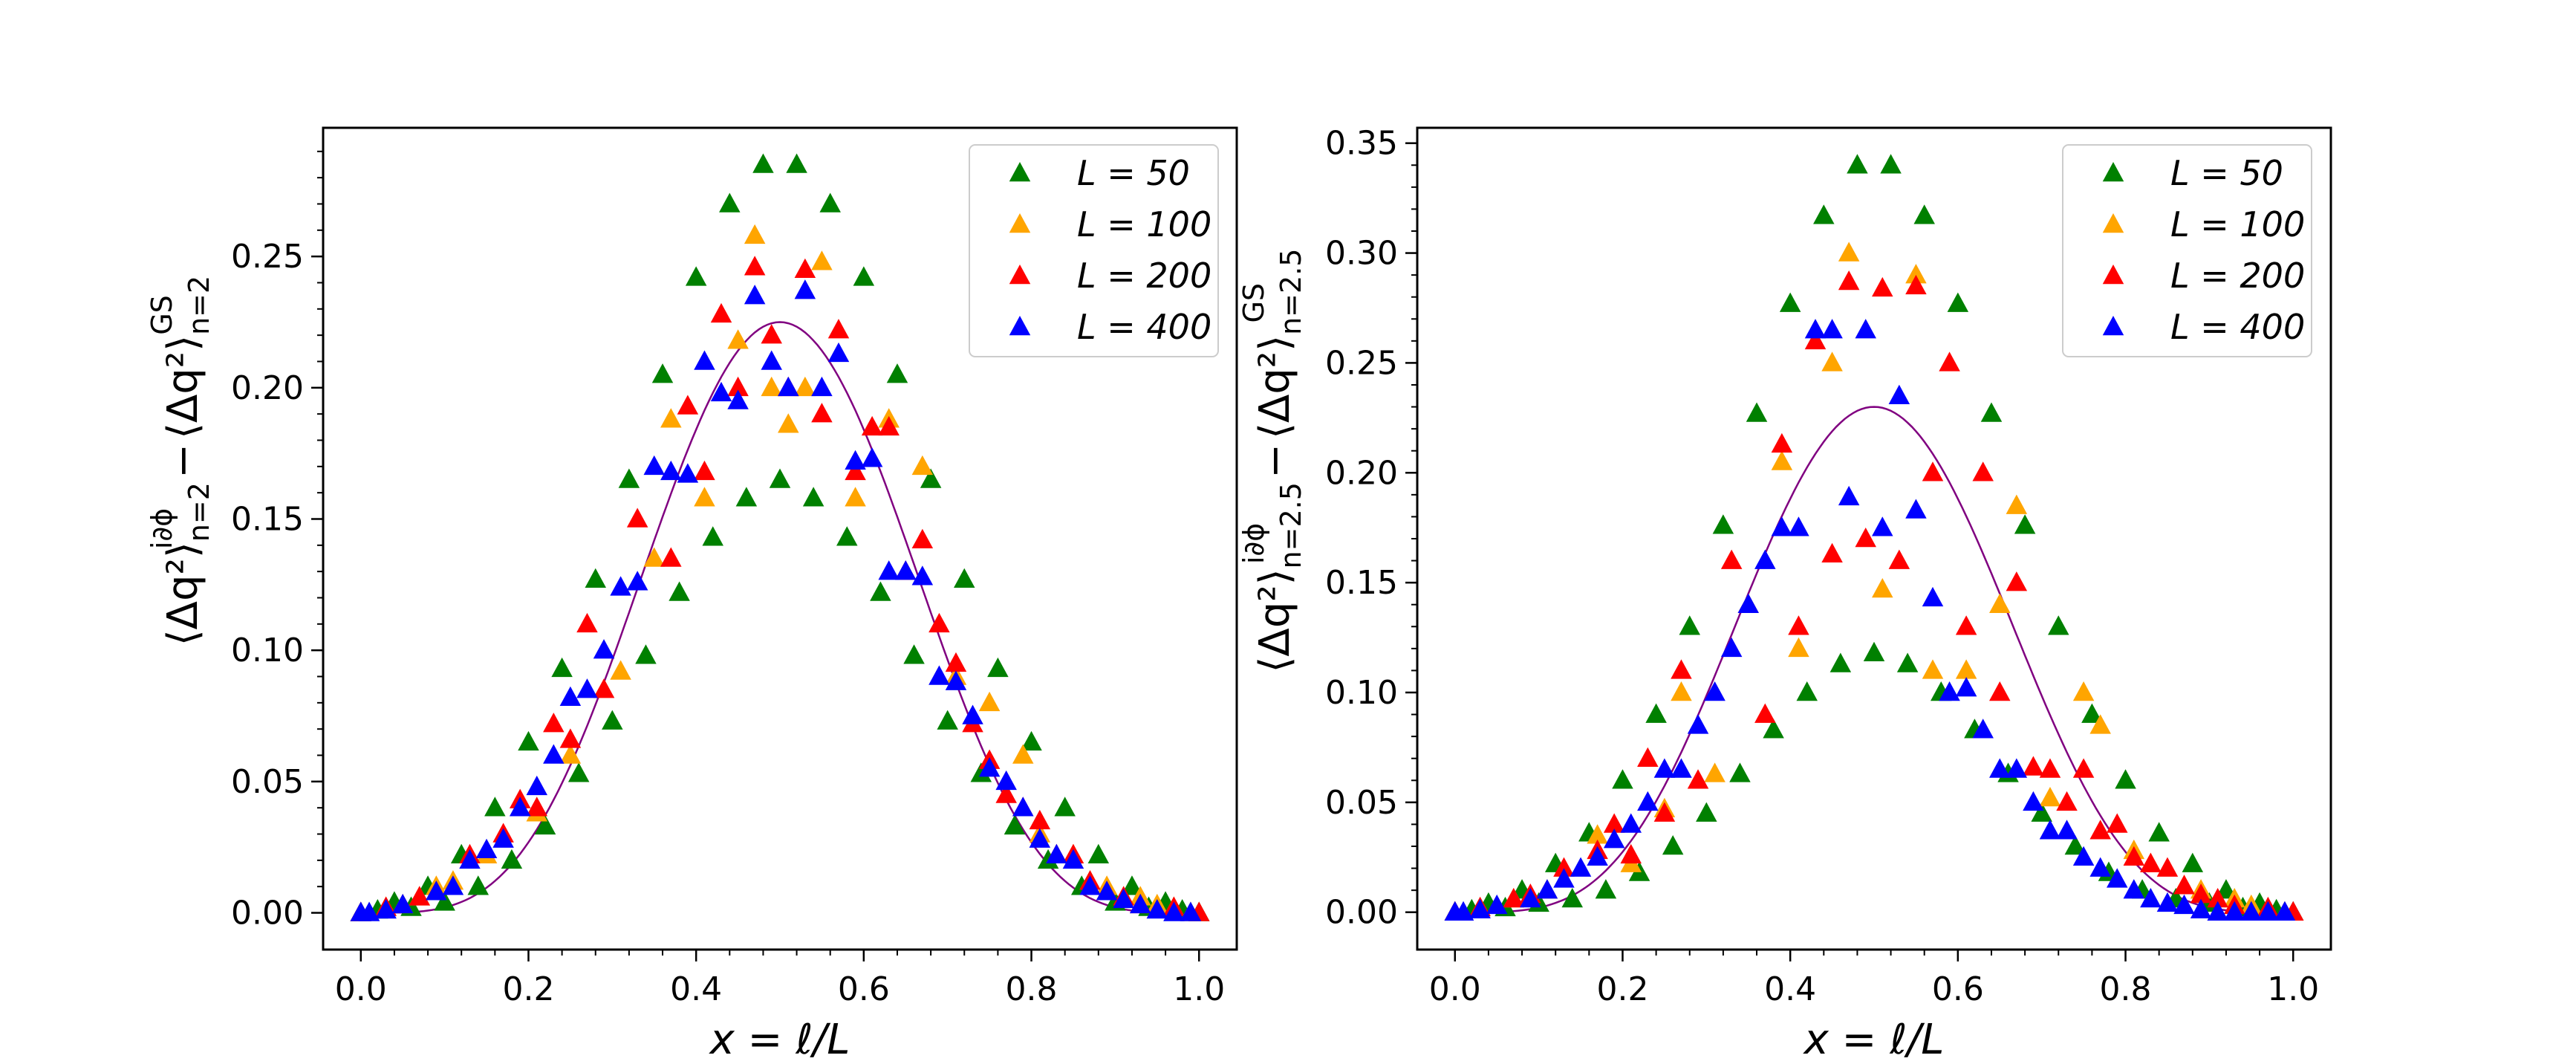  Describe the element at coordinates (1361, 913) in the screenshot. I see `y-tick-label: 0.00` at that location.